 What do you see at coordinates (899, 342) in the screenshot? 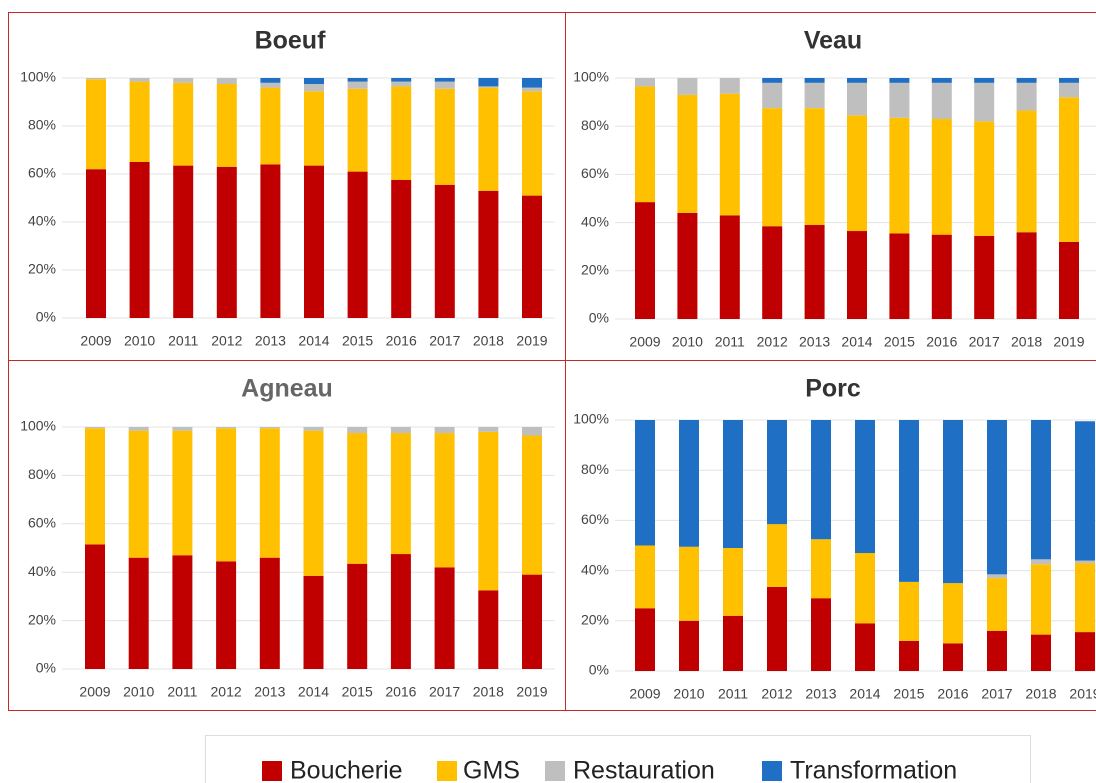
I see `x-tick-label: 2015` at bounding box center [899, 342].